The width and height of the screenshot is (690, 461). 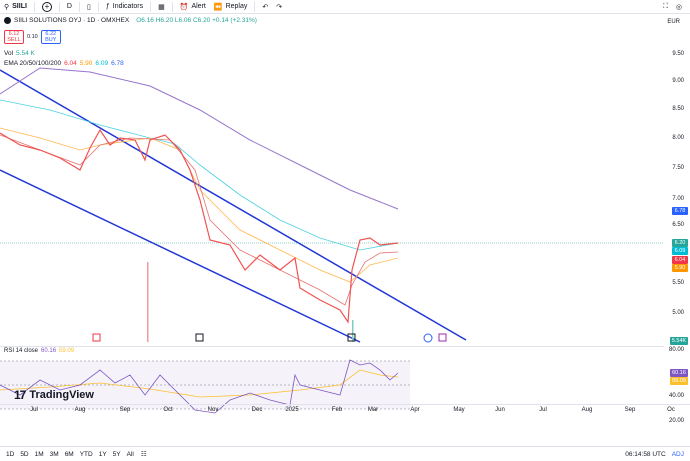 I want to click on brand-name: TradingView, so click(x=61, y=395).